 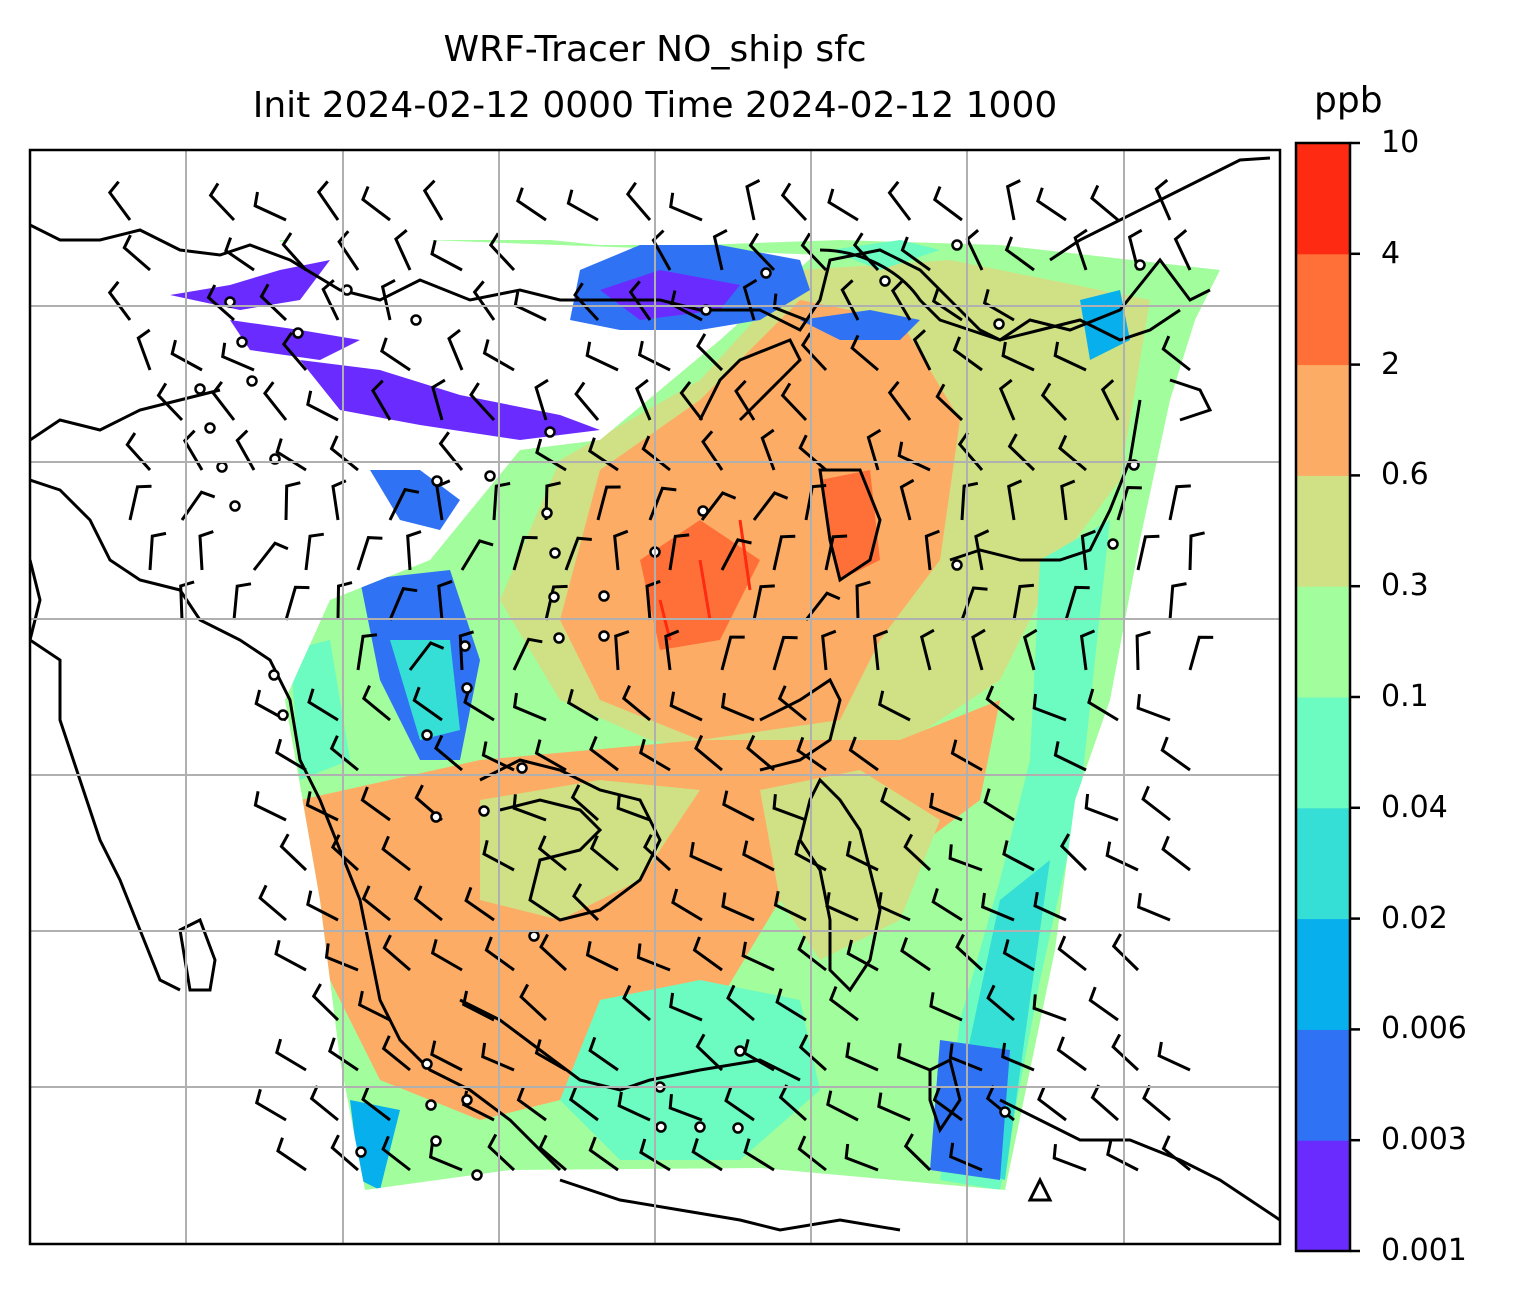 I want to click on colorbar-tick-label: 10, so click(x=1400, y=142).